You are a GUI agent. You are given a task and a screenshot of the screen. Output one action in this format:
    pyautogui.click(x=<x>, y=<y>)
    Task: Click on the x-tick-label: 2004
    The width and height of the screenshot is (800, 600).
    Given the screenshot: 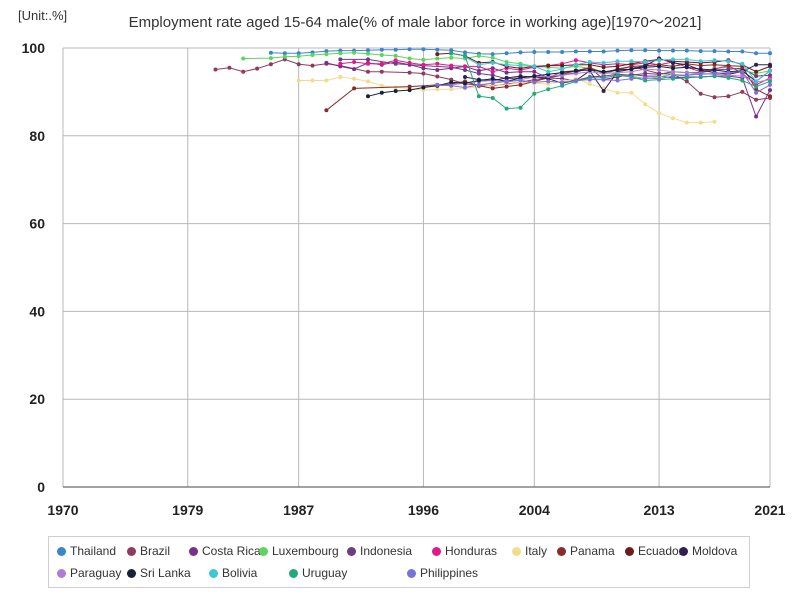 What is the action you would take?
    pyautogui.click(x=534, y=510)
    